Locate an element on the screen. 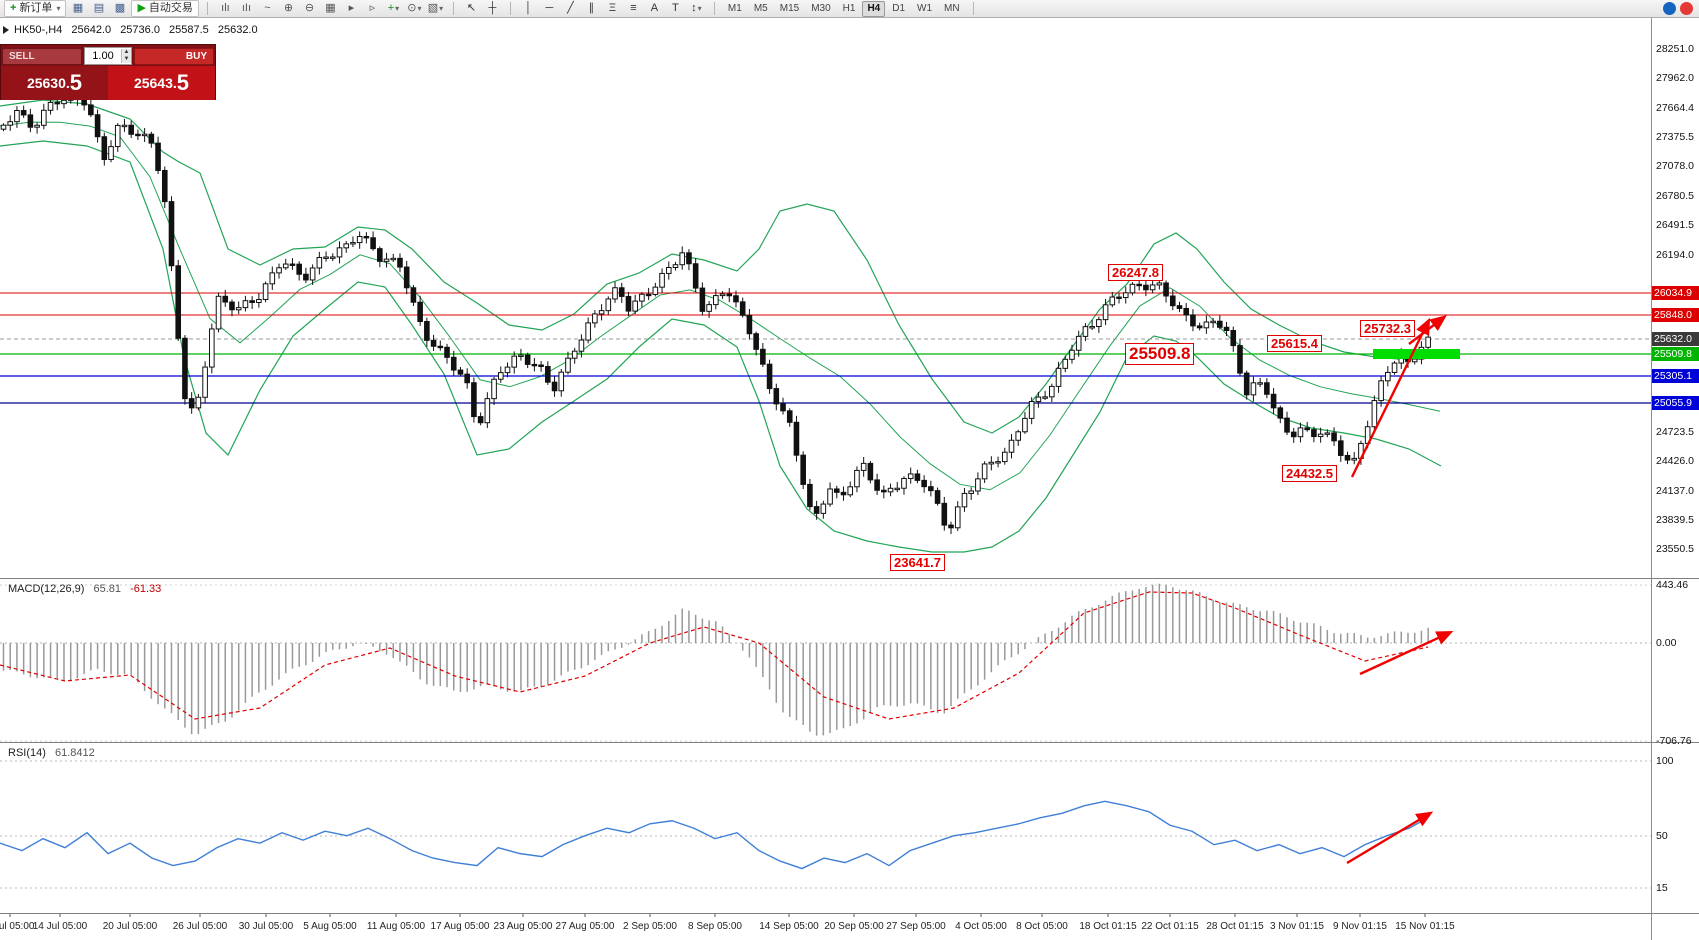  tile-windows-icon: ▦ is located at coordinates (330, 8).